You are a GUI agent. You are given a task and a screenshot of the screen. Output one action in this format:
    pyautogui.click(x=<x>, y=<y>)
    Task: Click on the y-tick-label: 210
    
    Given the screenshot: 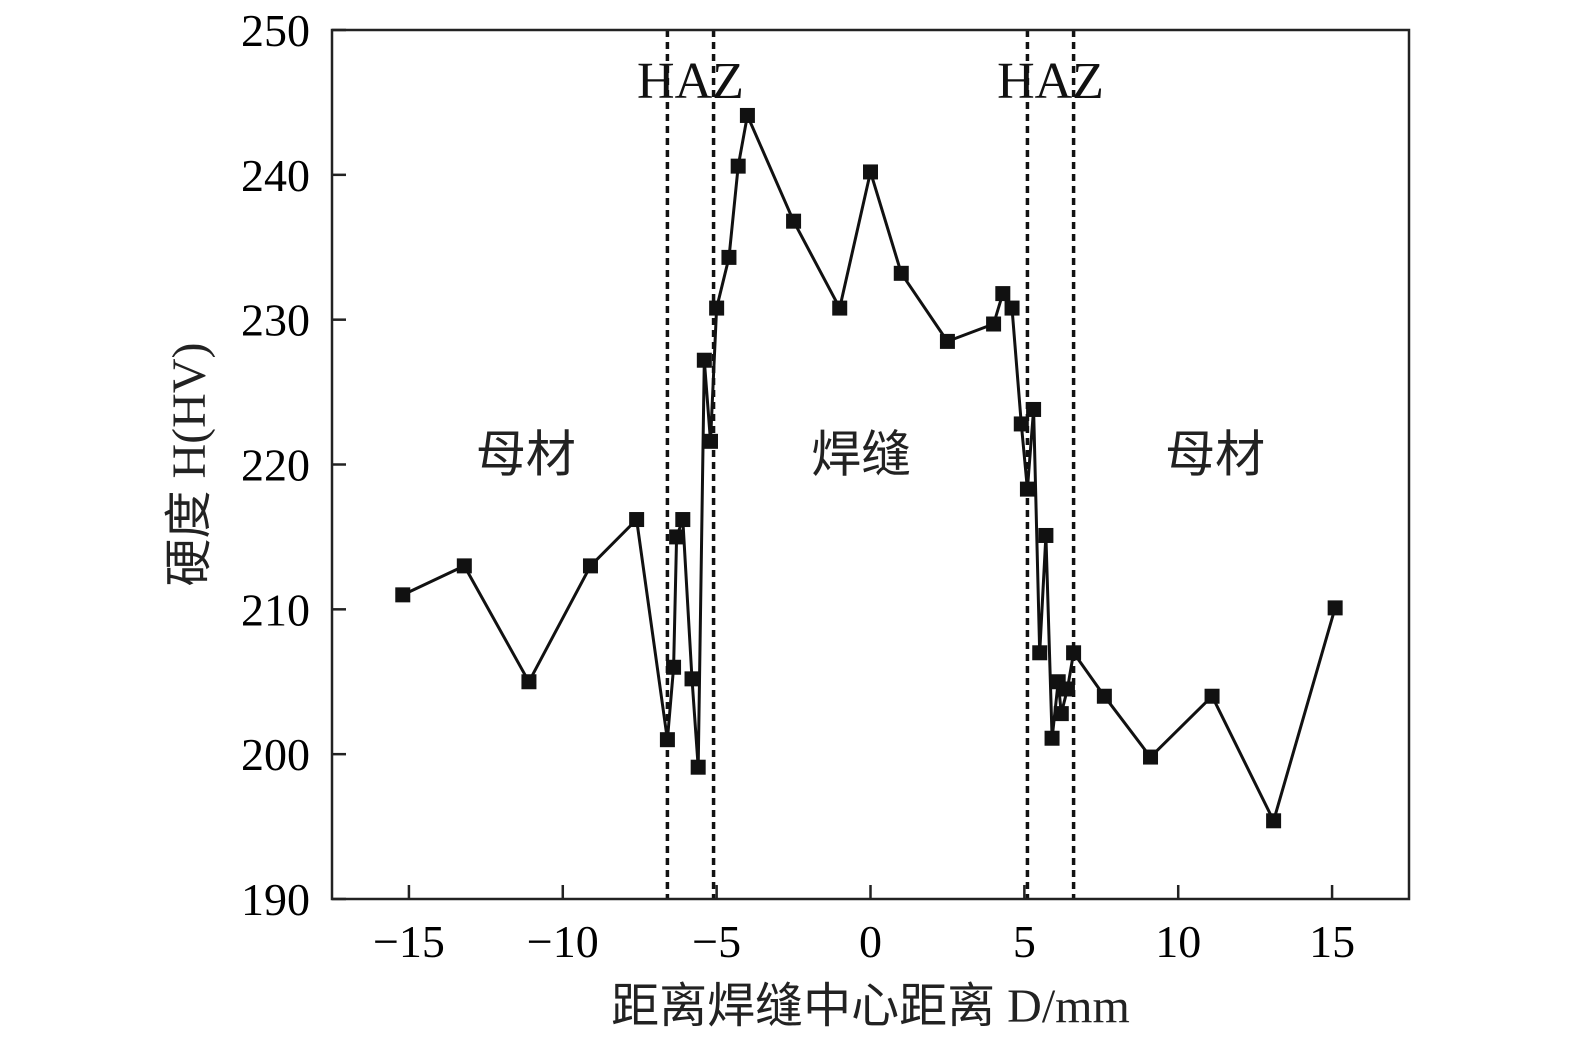 What is the action you would take?
    pyautogui.click(x=275, y=609)
    